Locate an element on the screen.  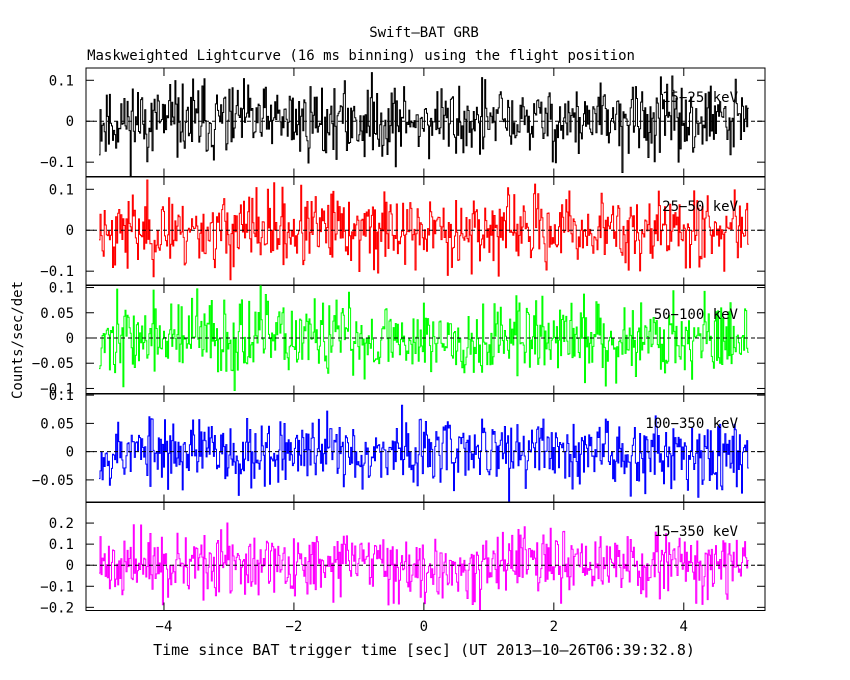
panel-1: −0.1 0 0.1 15−25 keV is located at coordinates (403, 122).